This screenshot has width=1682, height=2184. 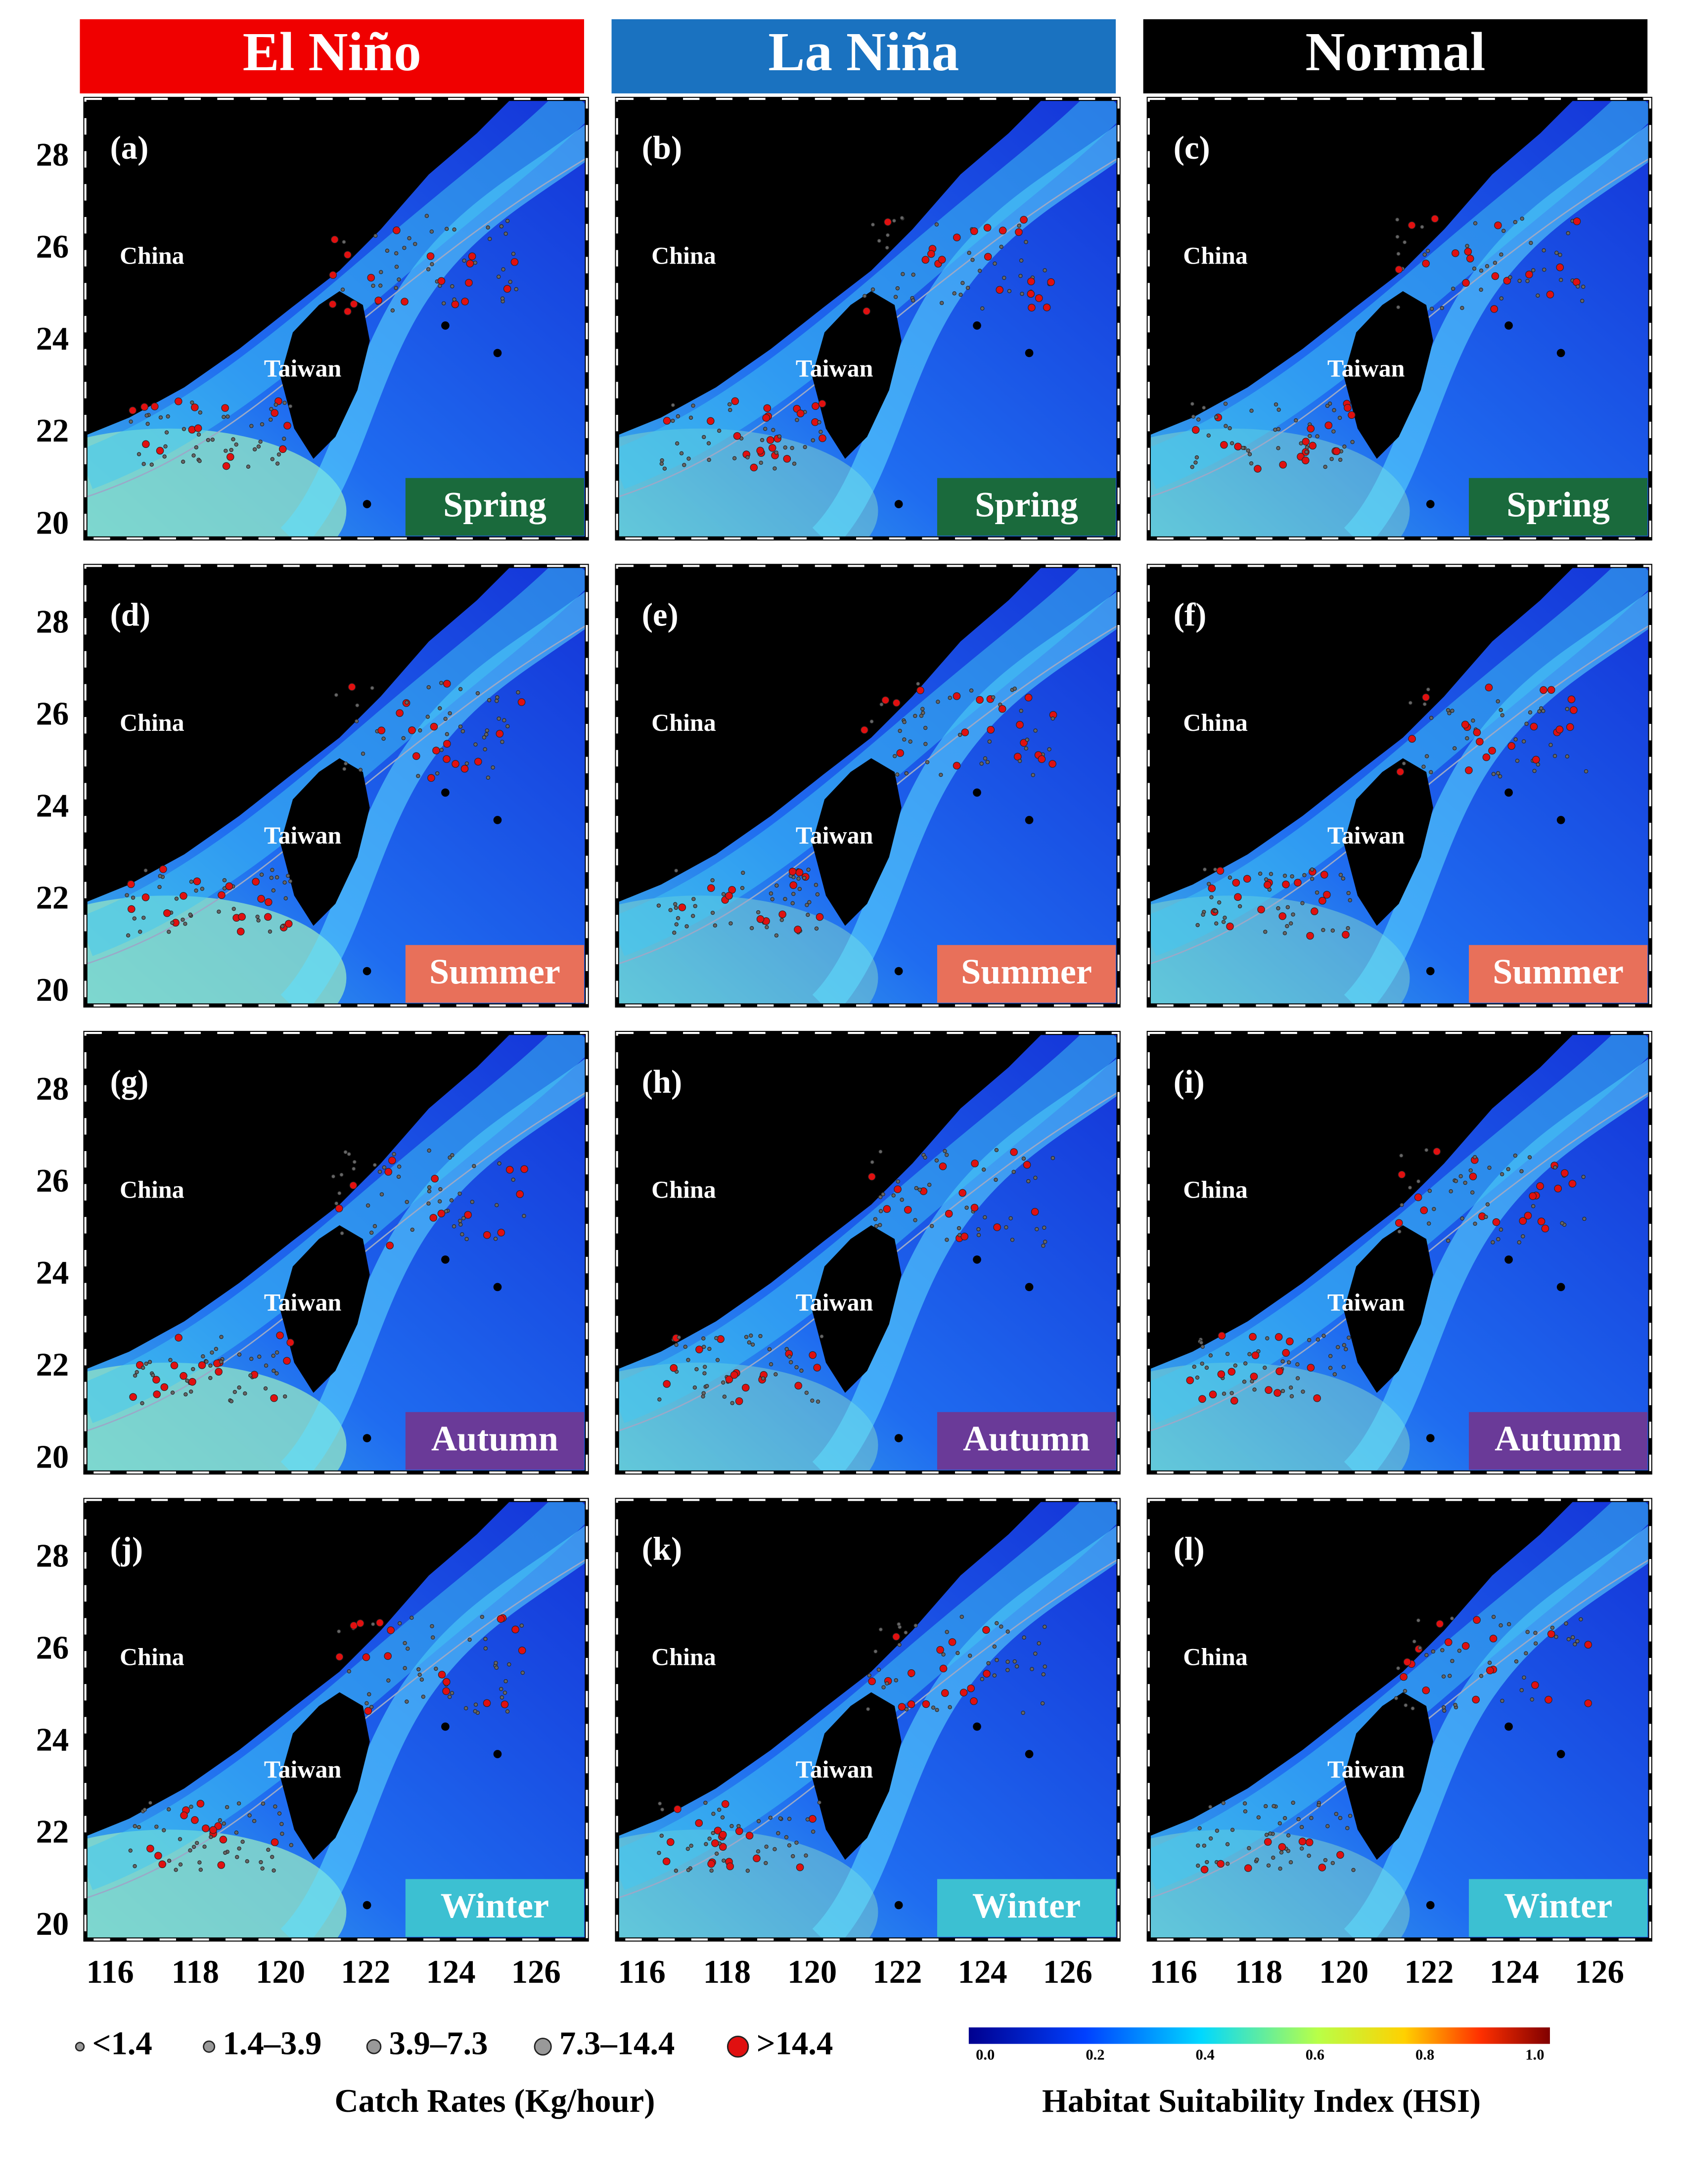 What do you see at coordinates (53, 1556) in the screenshot?
I see `lat-tick-label: 28` at bounding box center [53, 1556].